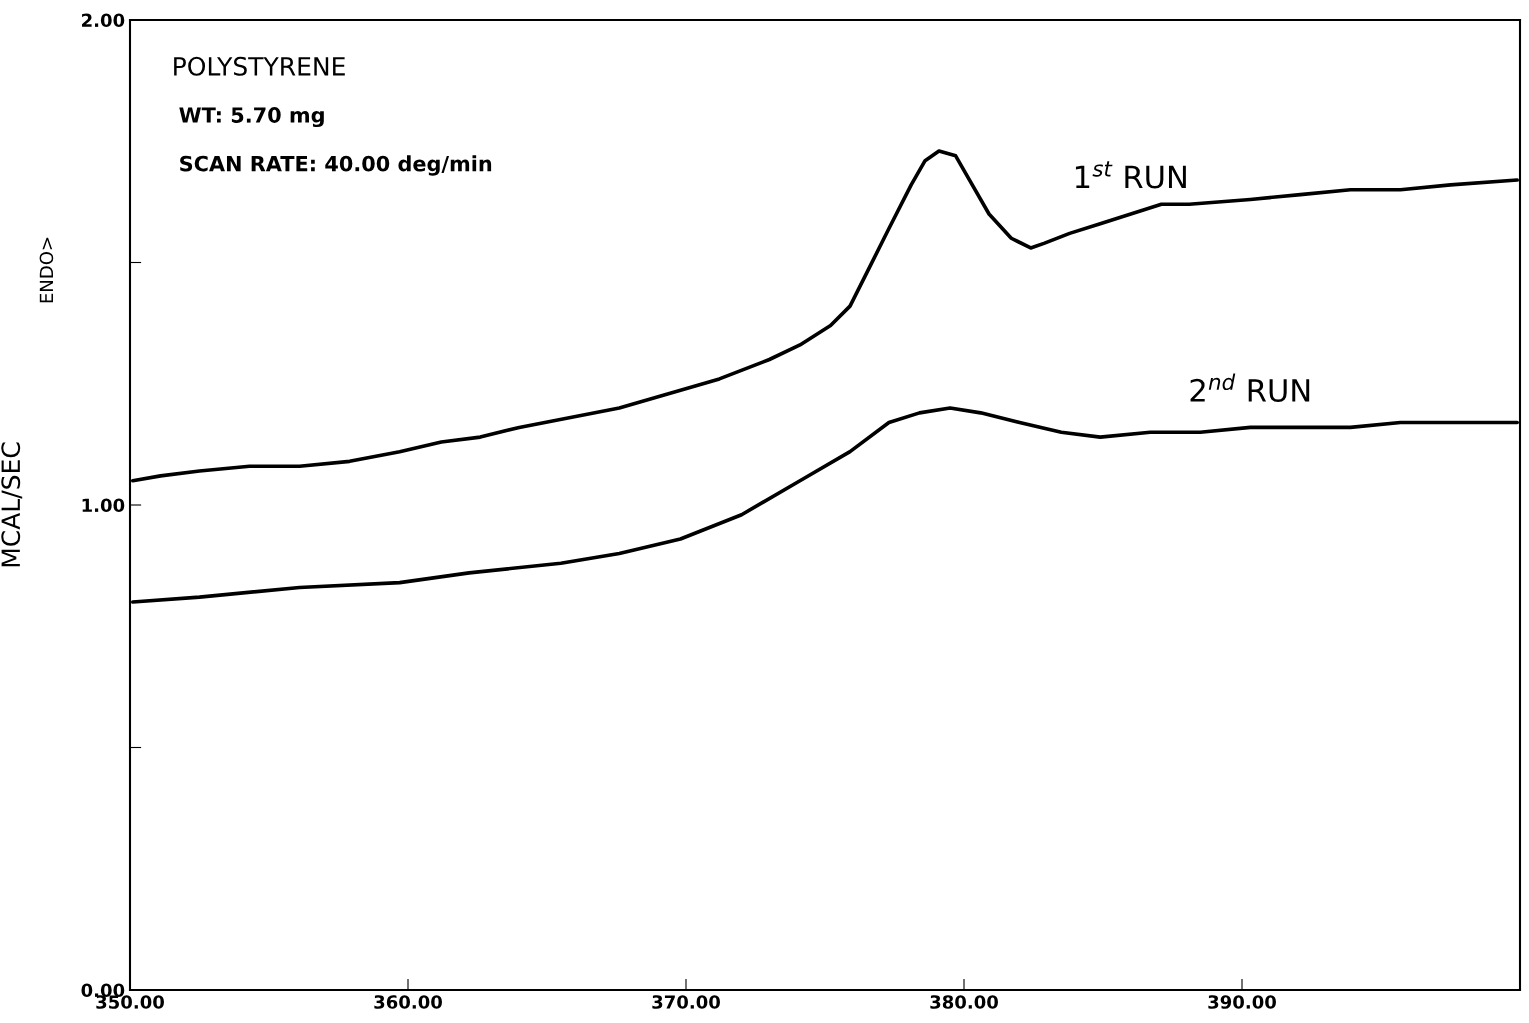  Describe the element at coordinates (964, 1002) in the screenshot. I see `x-tick-label: 380.00` at that location.